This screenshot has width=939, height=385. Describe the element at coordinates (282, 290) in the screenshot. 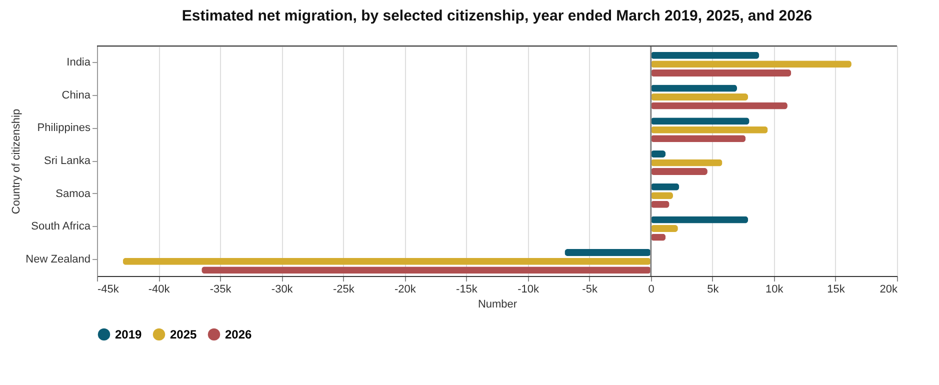

I see `x-tick-label: -30k` at that location.